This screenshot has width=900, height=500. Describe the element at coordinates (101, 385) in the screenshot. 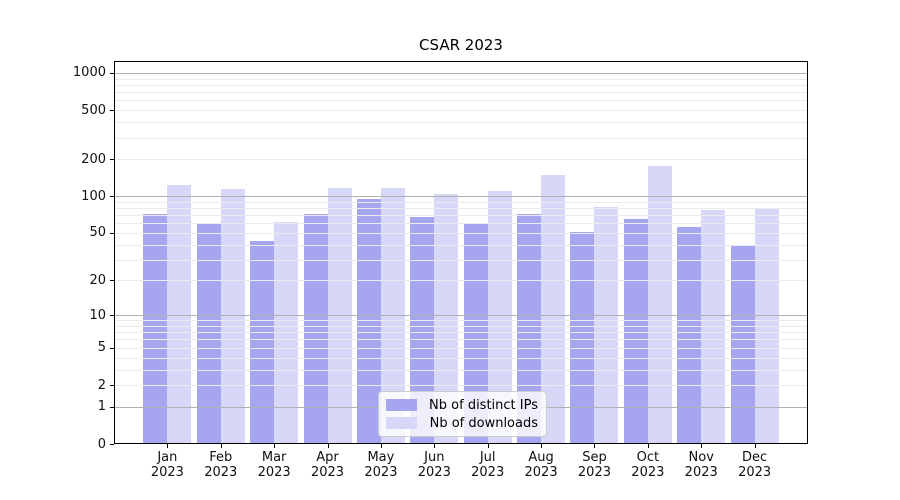

I see `y-tick-label-2: 2` at that location.